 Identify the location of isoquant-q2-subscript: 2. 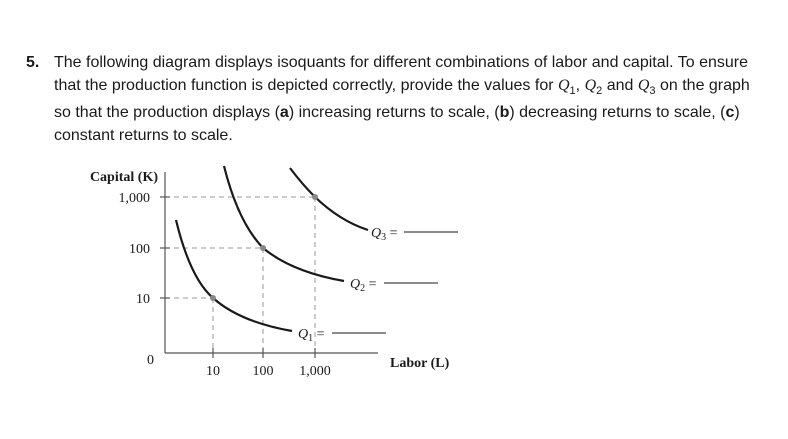
(362, 288).